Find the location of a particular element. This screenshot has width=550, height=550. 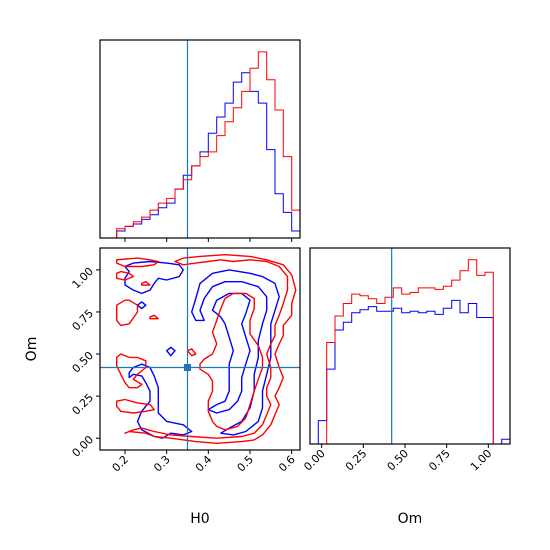

h0-tick-label: 0.6 is located at coordinates (287, 464).